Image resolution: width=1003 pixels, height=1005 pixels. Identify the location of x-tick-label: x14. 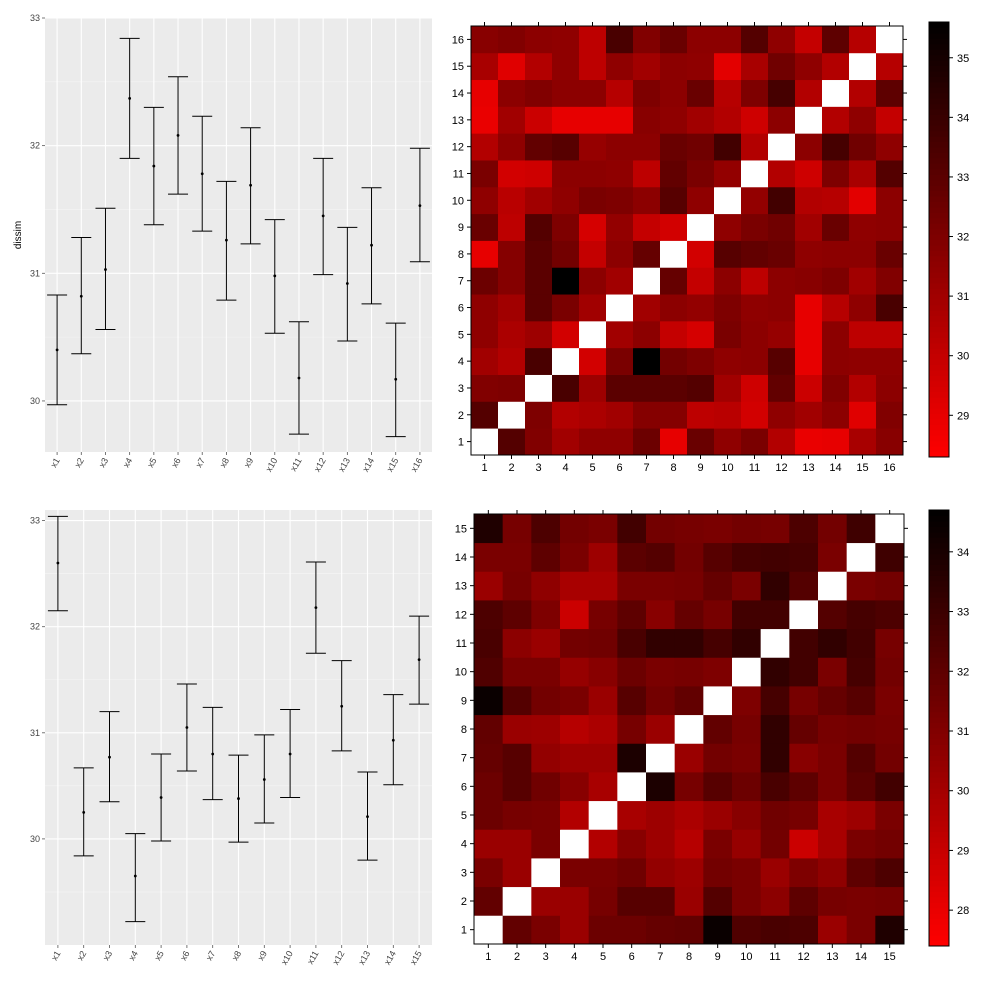
(368, 465).